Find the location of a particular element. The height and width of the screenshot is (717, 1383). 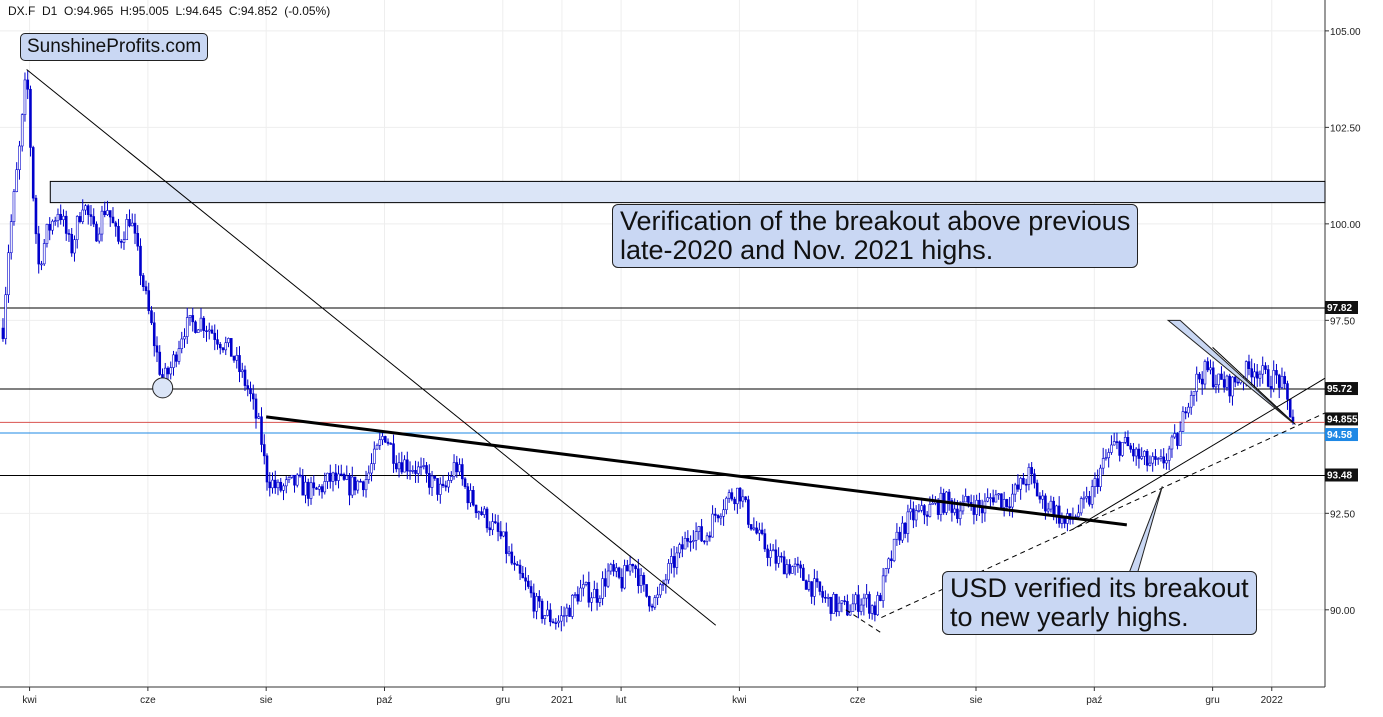

callout-pointer is located at coordinates (1229, 371).